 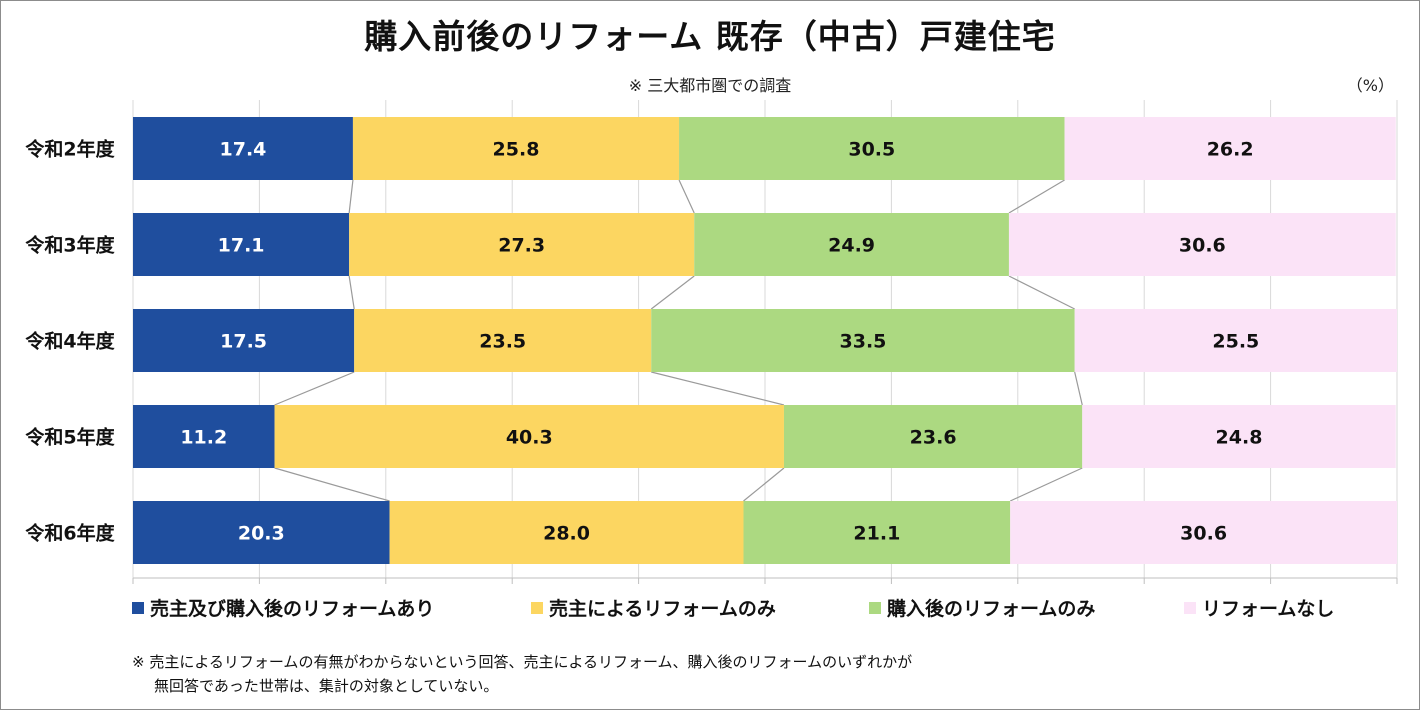 I want to click on legend-label-seller: 売主によるリフォームのみ, so click(x=662, y=609).